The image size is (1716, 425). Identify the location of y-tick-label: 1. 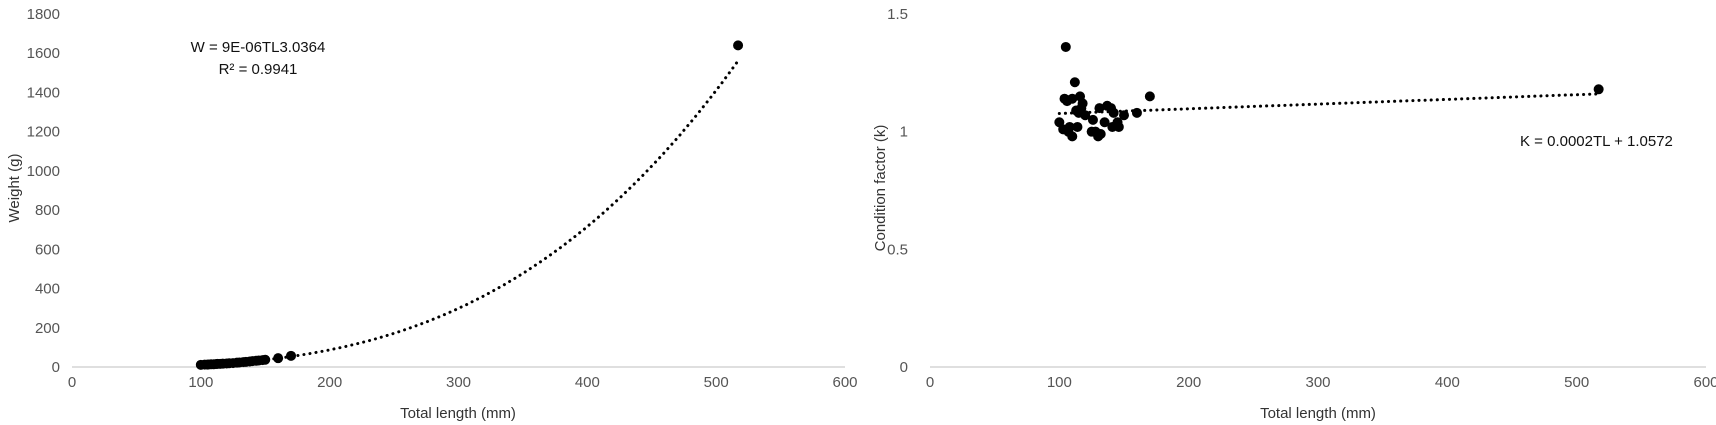
(904, 132).